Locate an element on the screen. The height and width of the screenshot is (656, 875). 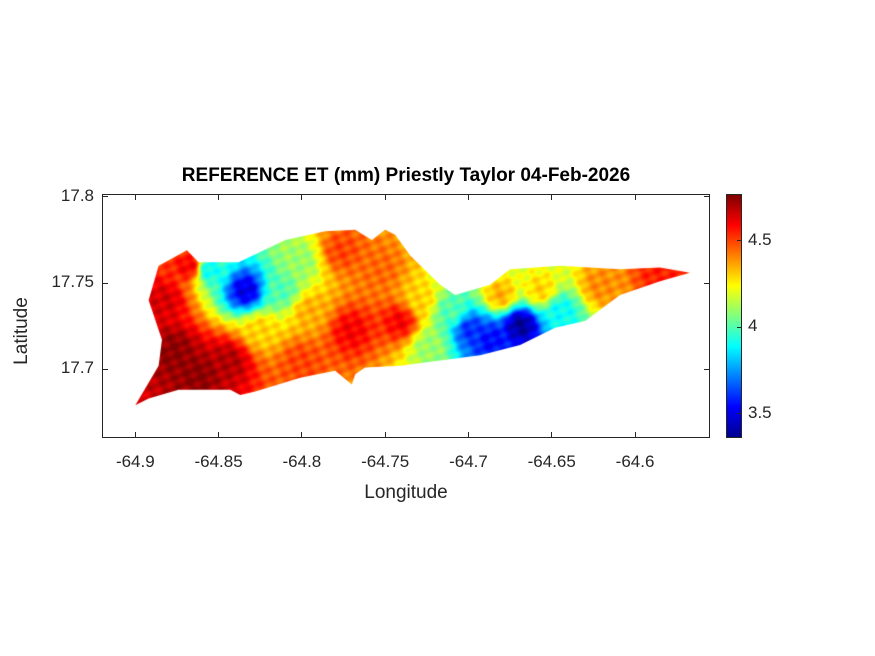
y-axis-label: Latitude is located at coordinates (21, 331).